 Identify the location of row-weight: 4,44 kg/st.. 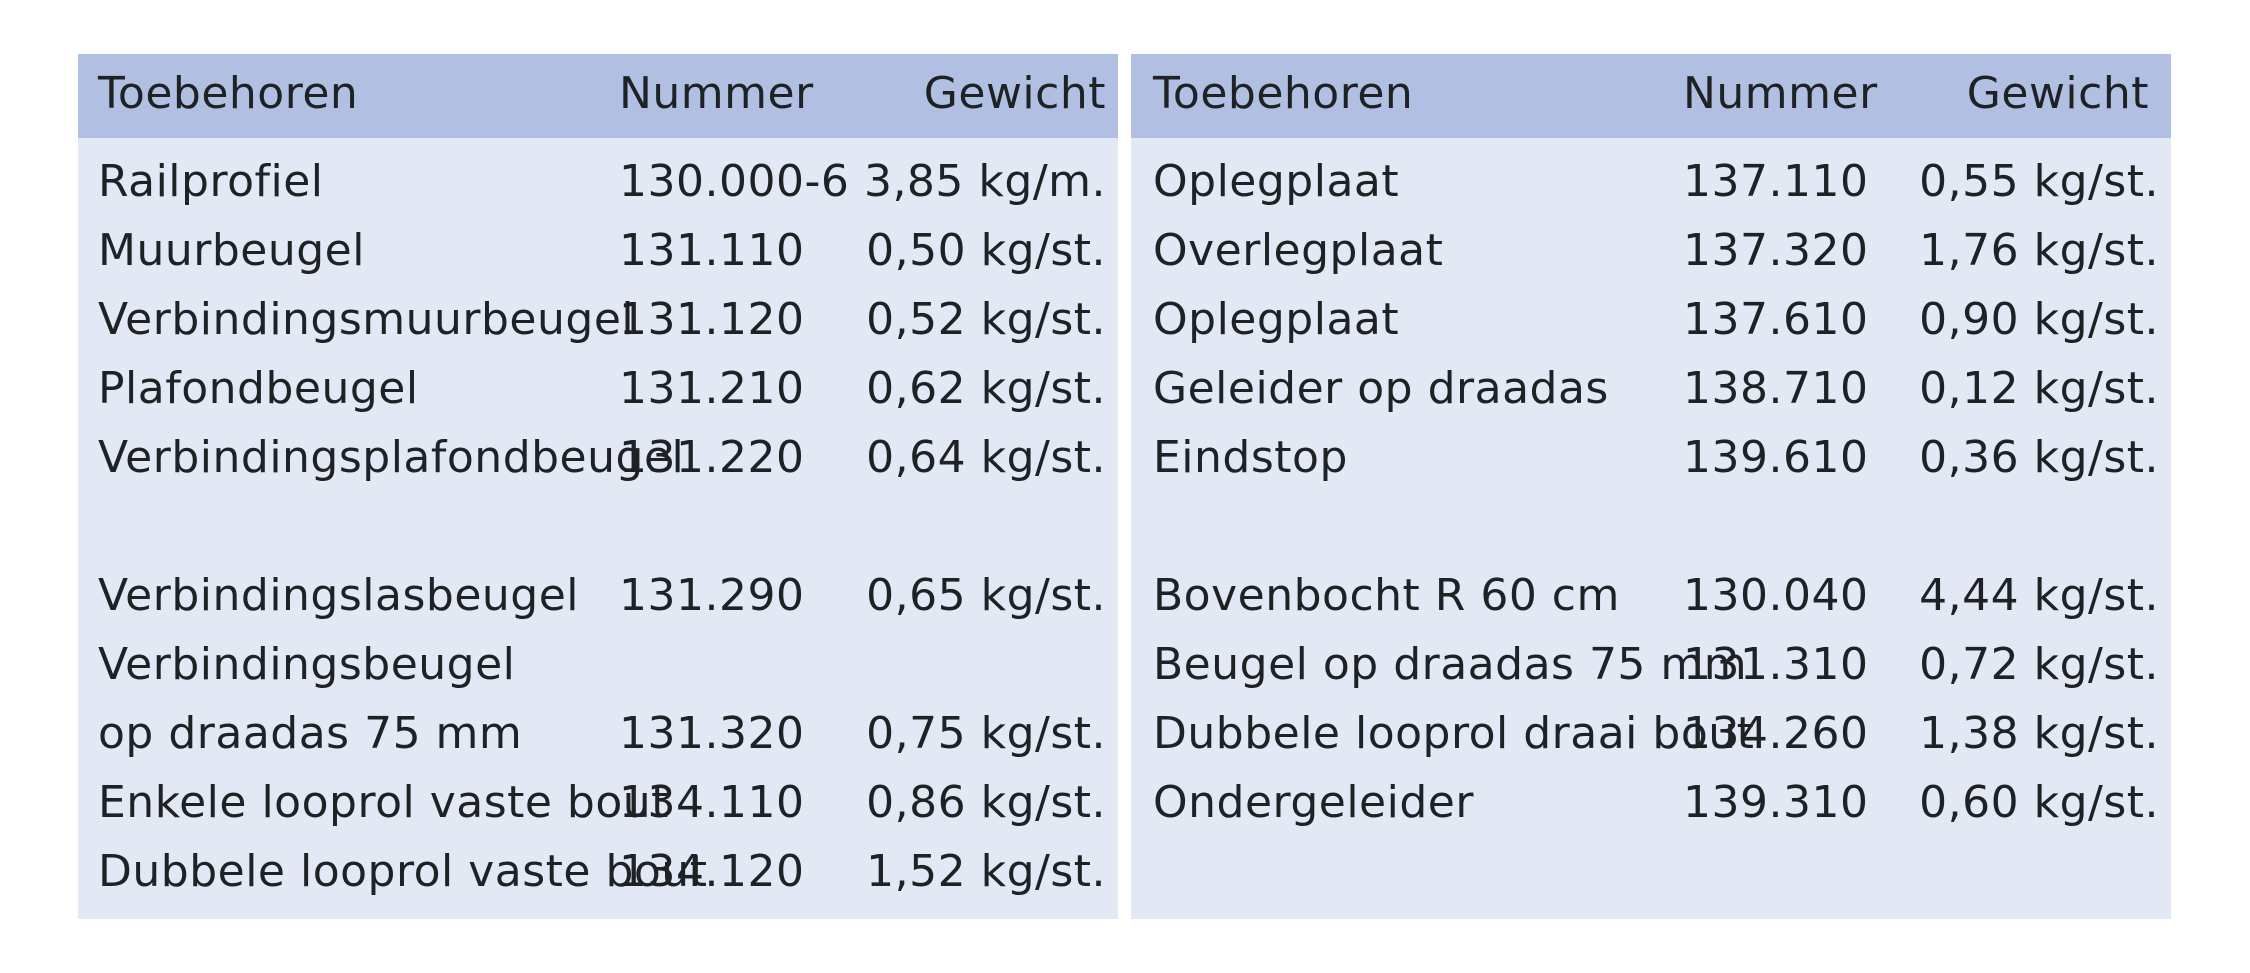
(2039, 595).